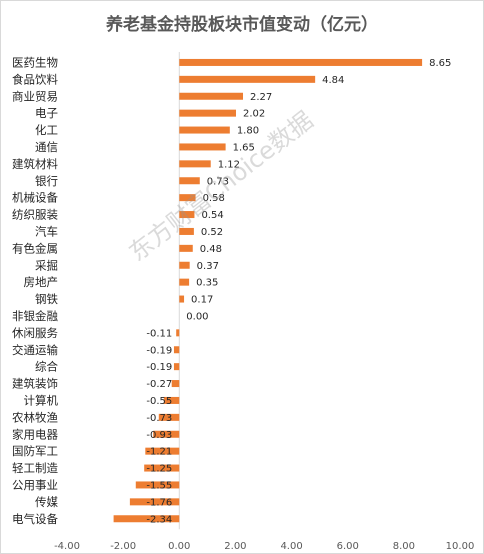  Describe the element at coordinates (159, 333) in the screenshot. I see `value-label: -0.11` at that location.